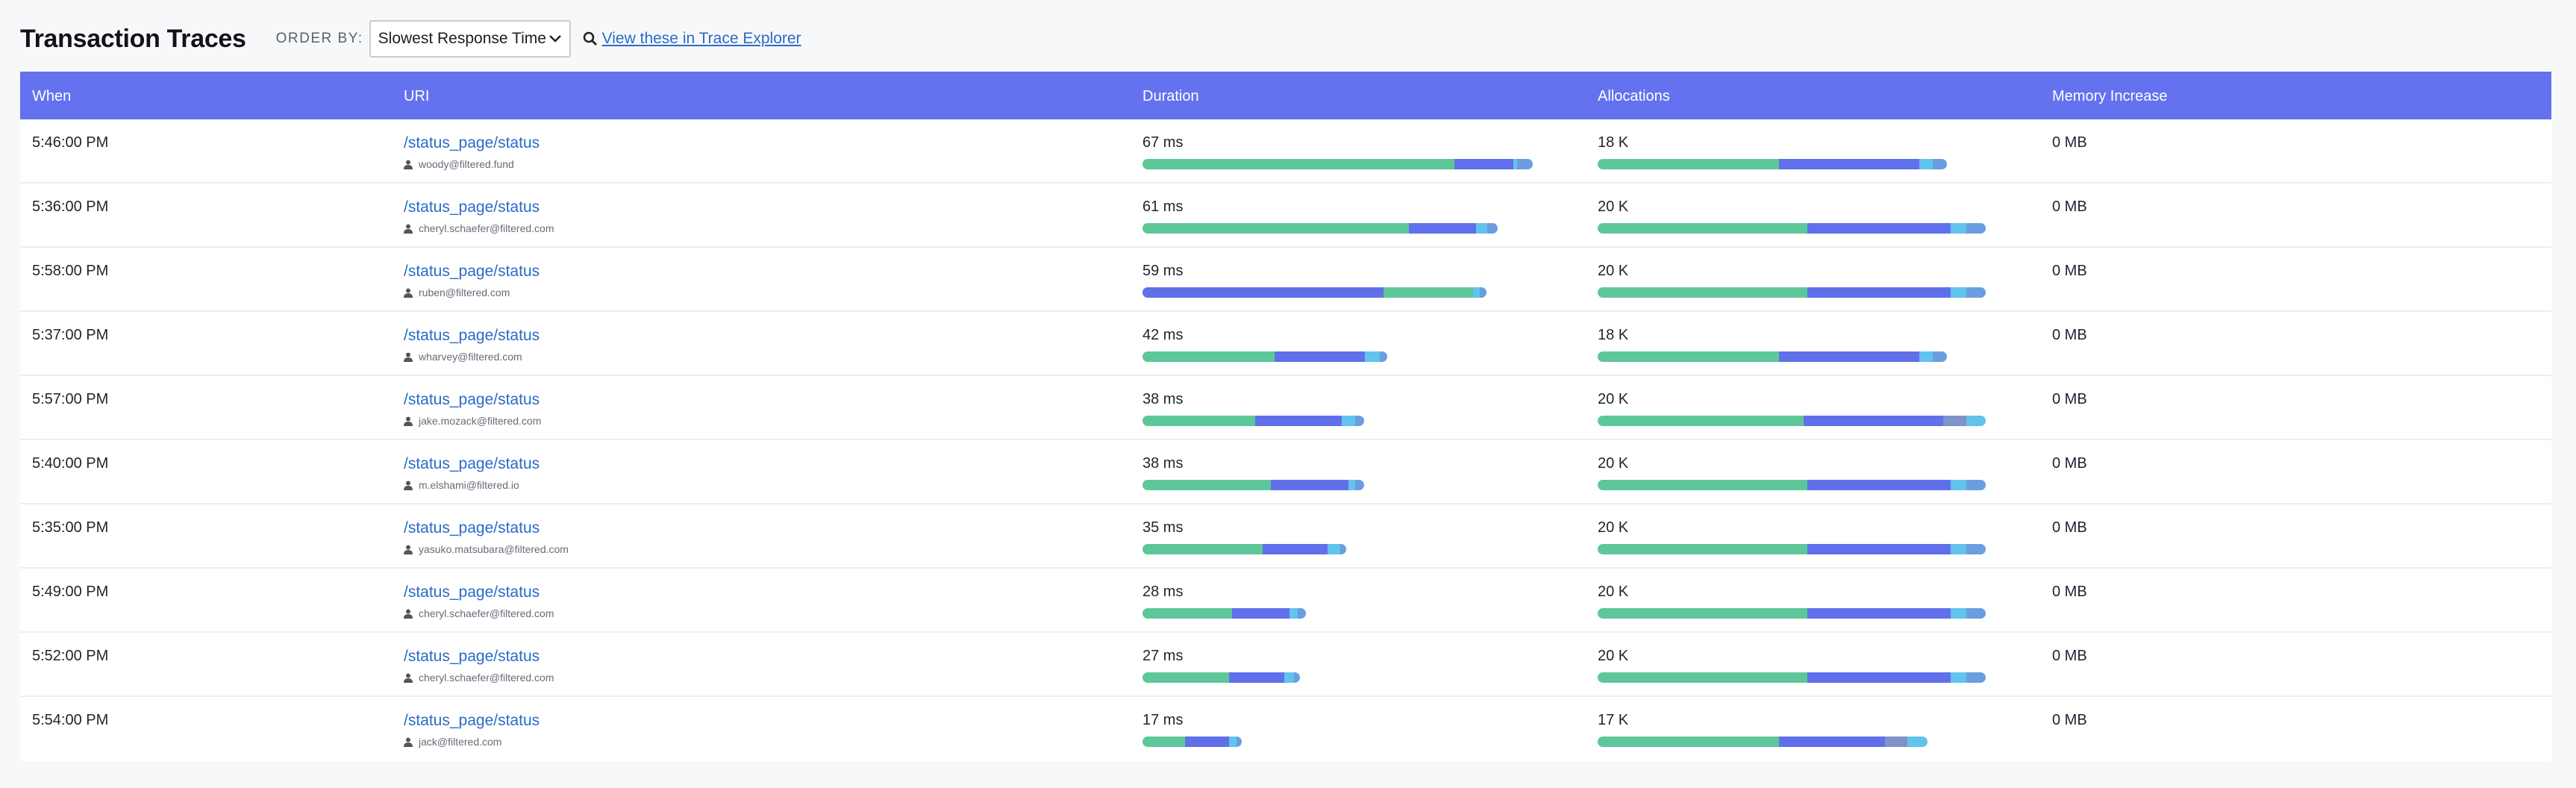 The image size is (2576, 788). Describe the element at coordinates (494, 549) in the screenshot. I see `user-email: yasuko.matsubara@filtered.com` at that location.